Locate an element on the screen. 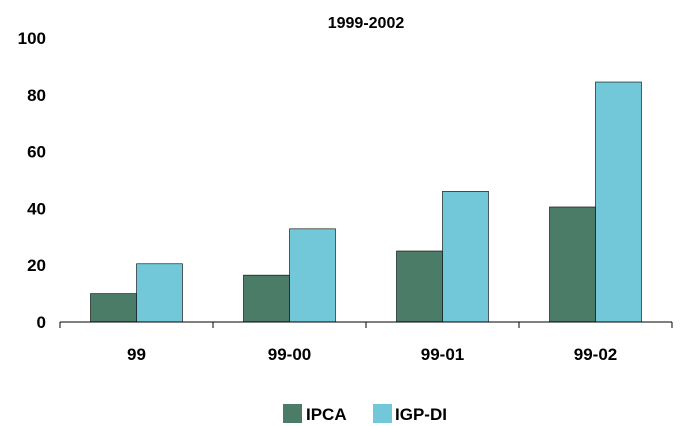 This screenshot has height=426, width=682. y-tick-label: 0 is located at coordinates (41, 322).